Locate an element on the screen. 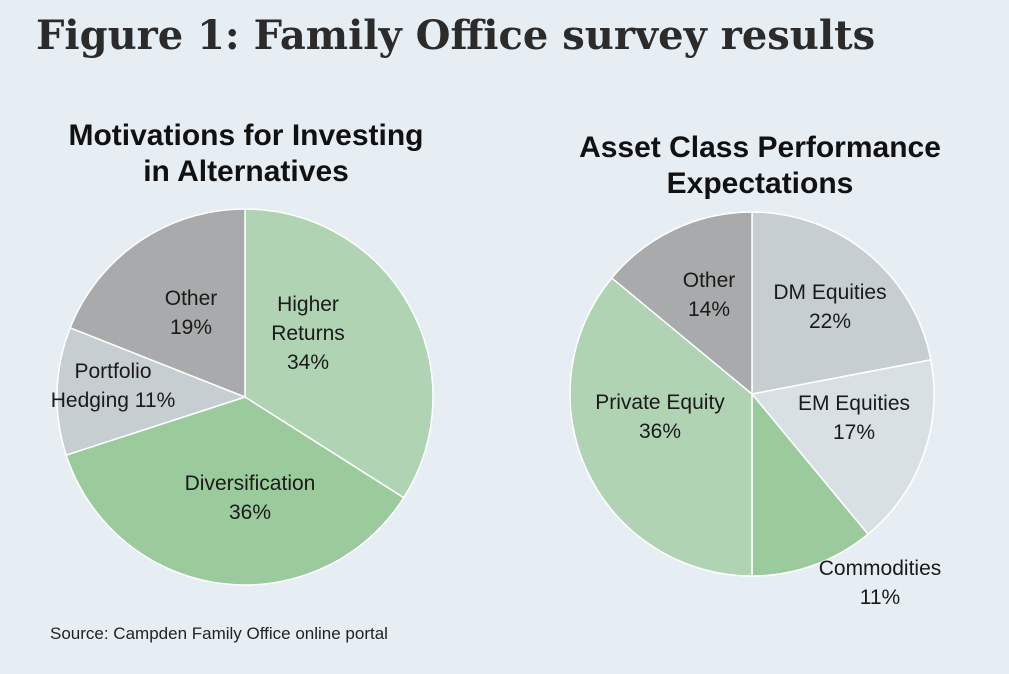 The image size is (1009, 674). chart-title-line: Motivations for Investing is located at coordinates (246, 135).